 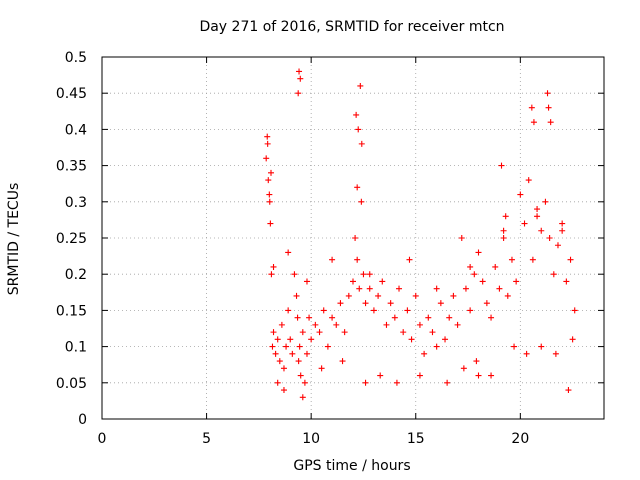 What do you see at coordinates (71, 311) in the screenshot?
I see `y-tick-label: 0.15` at bounding box center [71, 311].